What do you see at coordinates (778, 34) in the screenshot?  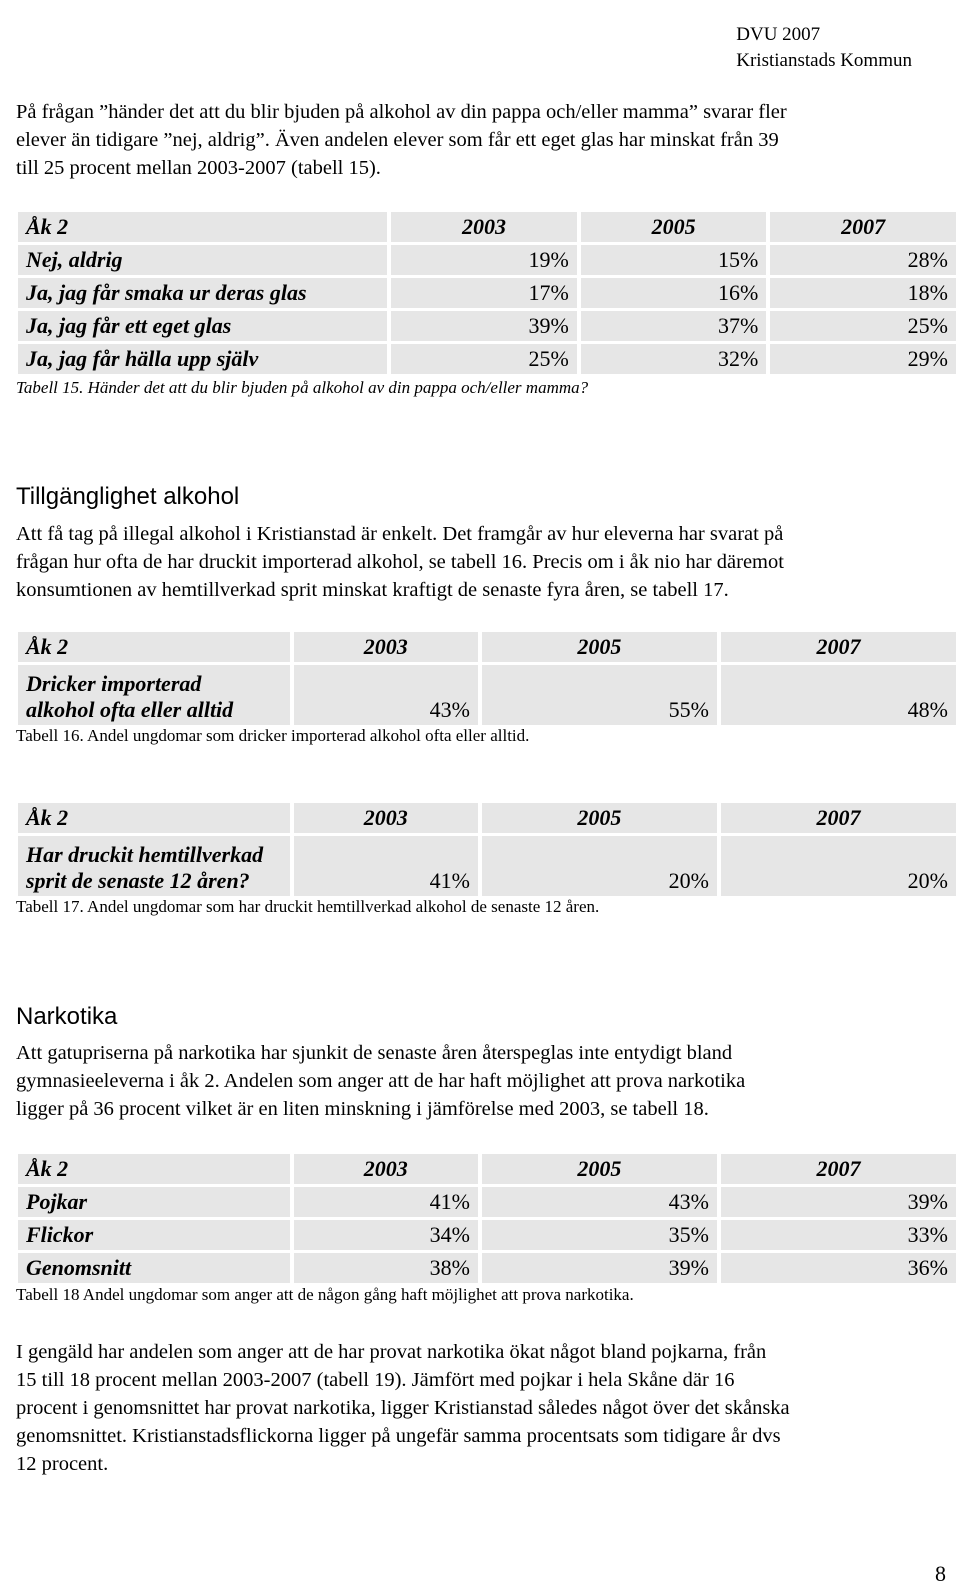 I see `header-year: DVU 2007` at bounding box center [778, 34].